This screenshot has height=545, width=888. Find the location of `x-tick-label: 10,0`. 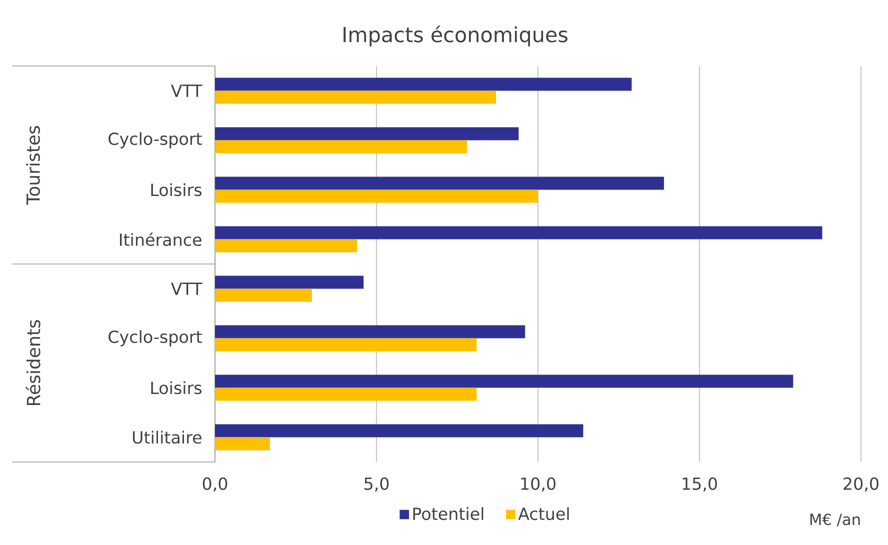

x-tick-label: 10,0 is located at coordinates (538, 484).